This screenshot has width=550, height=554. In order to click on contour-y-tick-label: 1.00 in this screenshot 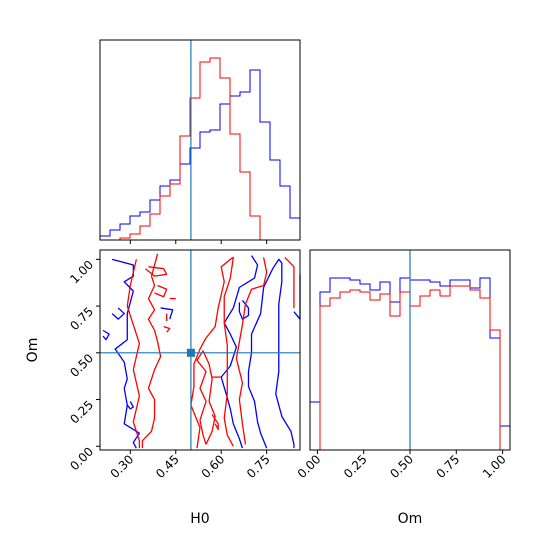, I will do `click(81, 272)`.